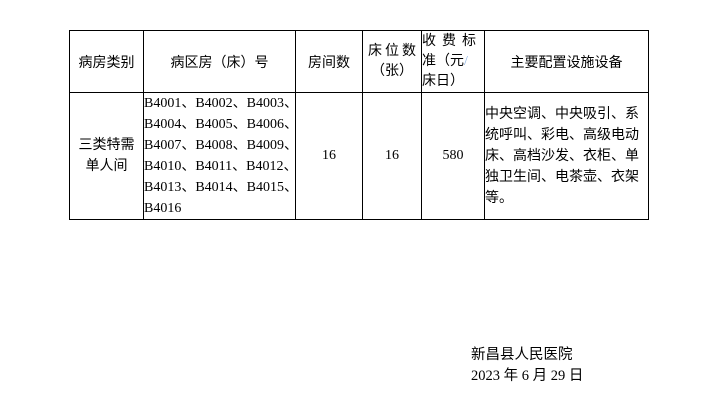  I want to click on header-fee-line3: 床日）, so click(443, 81).